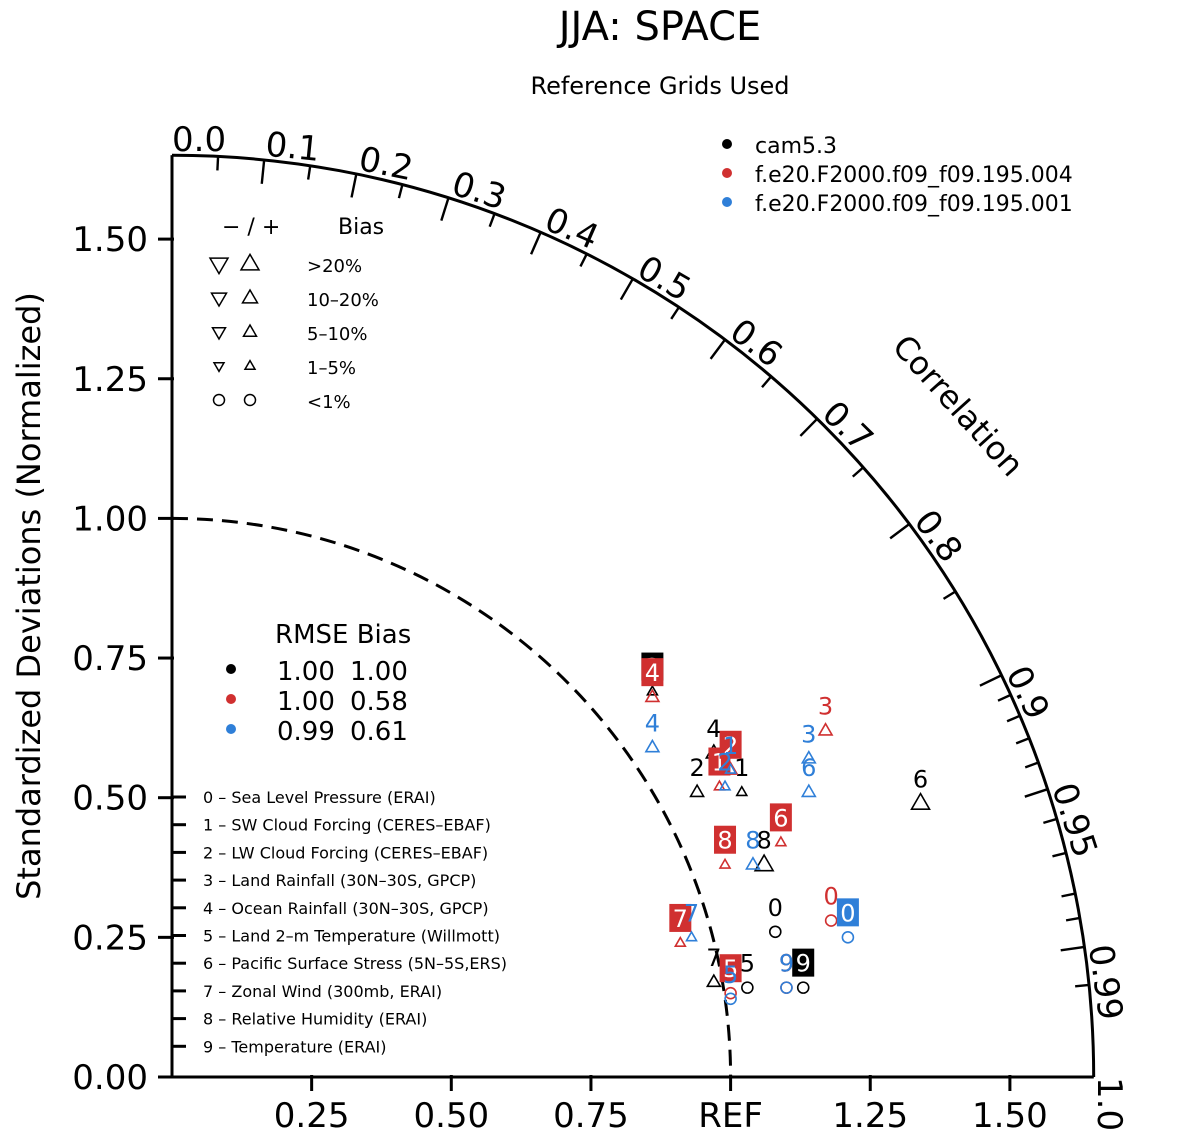 The image size is (1179, 1135). I want to click on variable-list-item: 9 – Temperature (ERAI), so click(295, 1046).